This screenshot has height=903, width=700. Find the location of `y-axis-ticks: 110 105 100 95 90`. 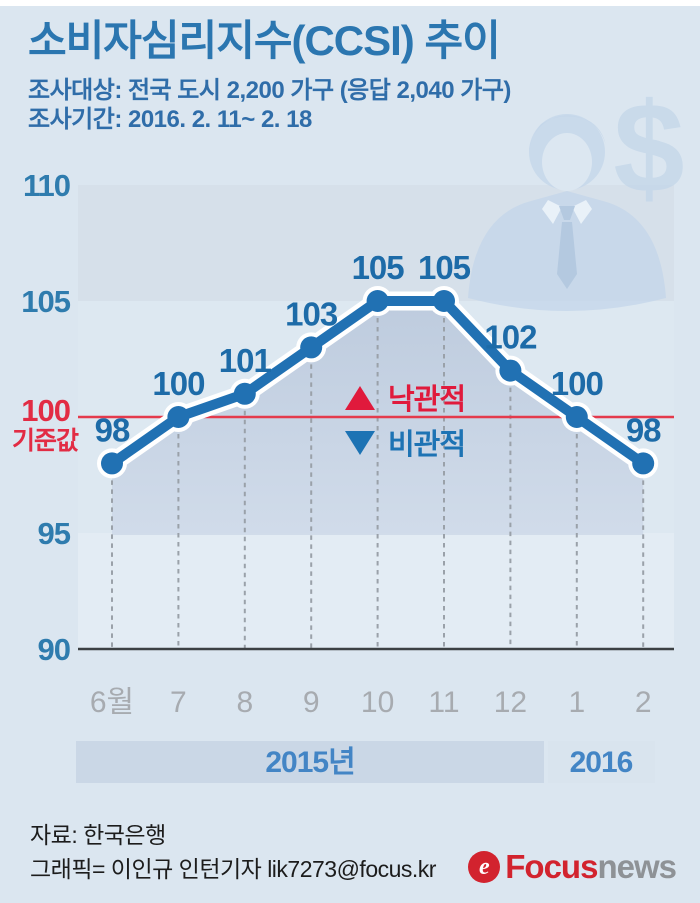

y-axis-ticks: 110 105 100 95 90 is located at coordinates (46, 417).